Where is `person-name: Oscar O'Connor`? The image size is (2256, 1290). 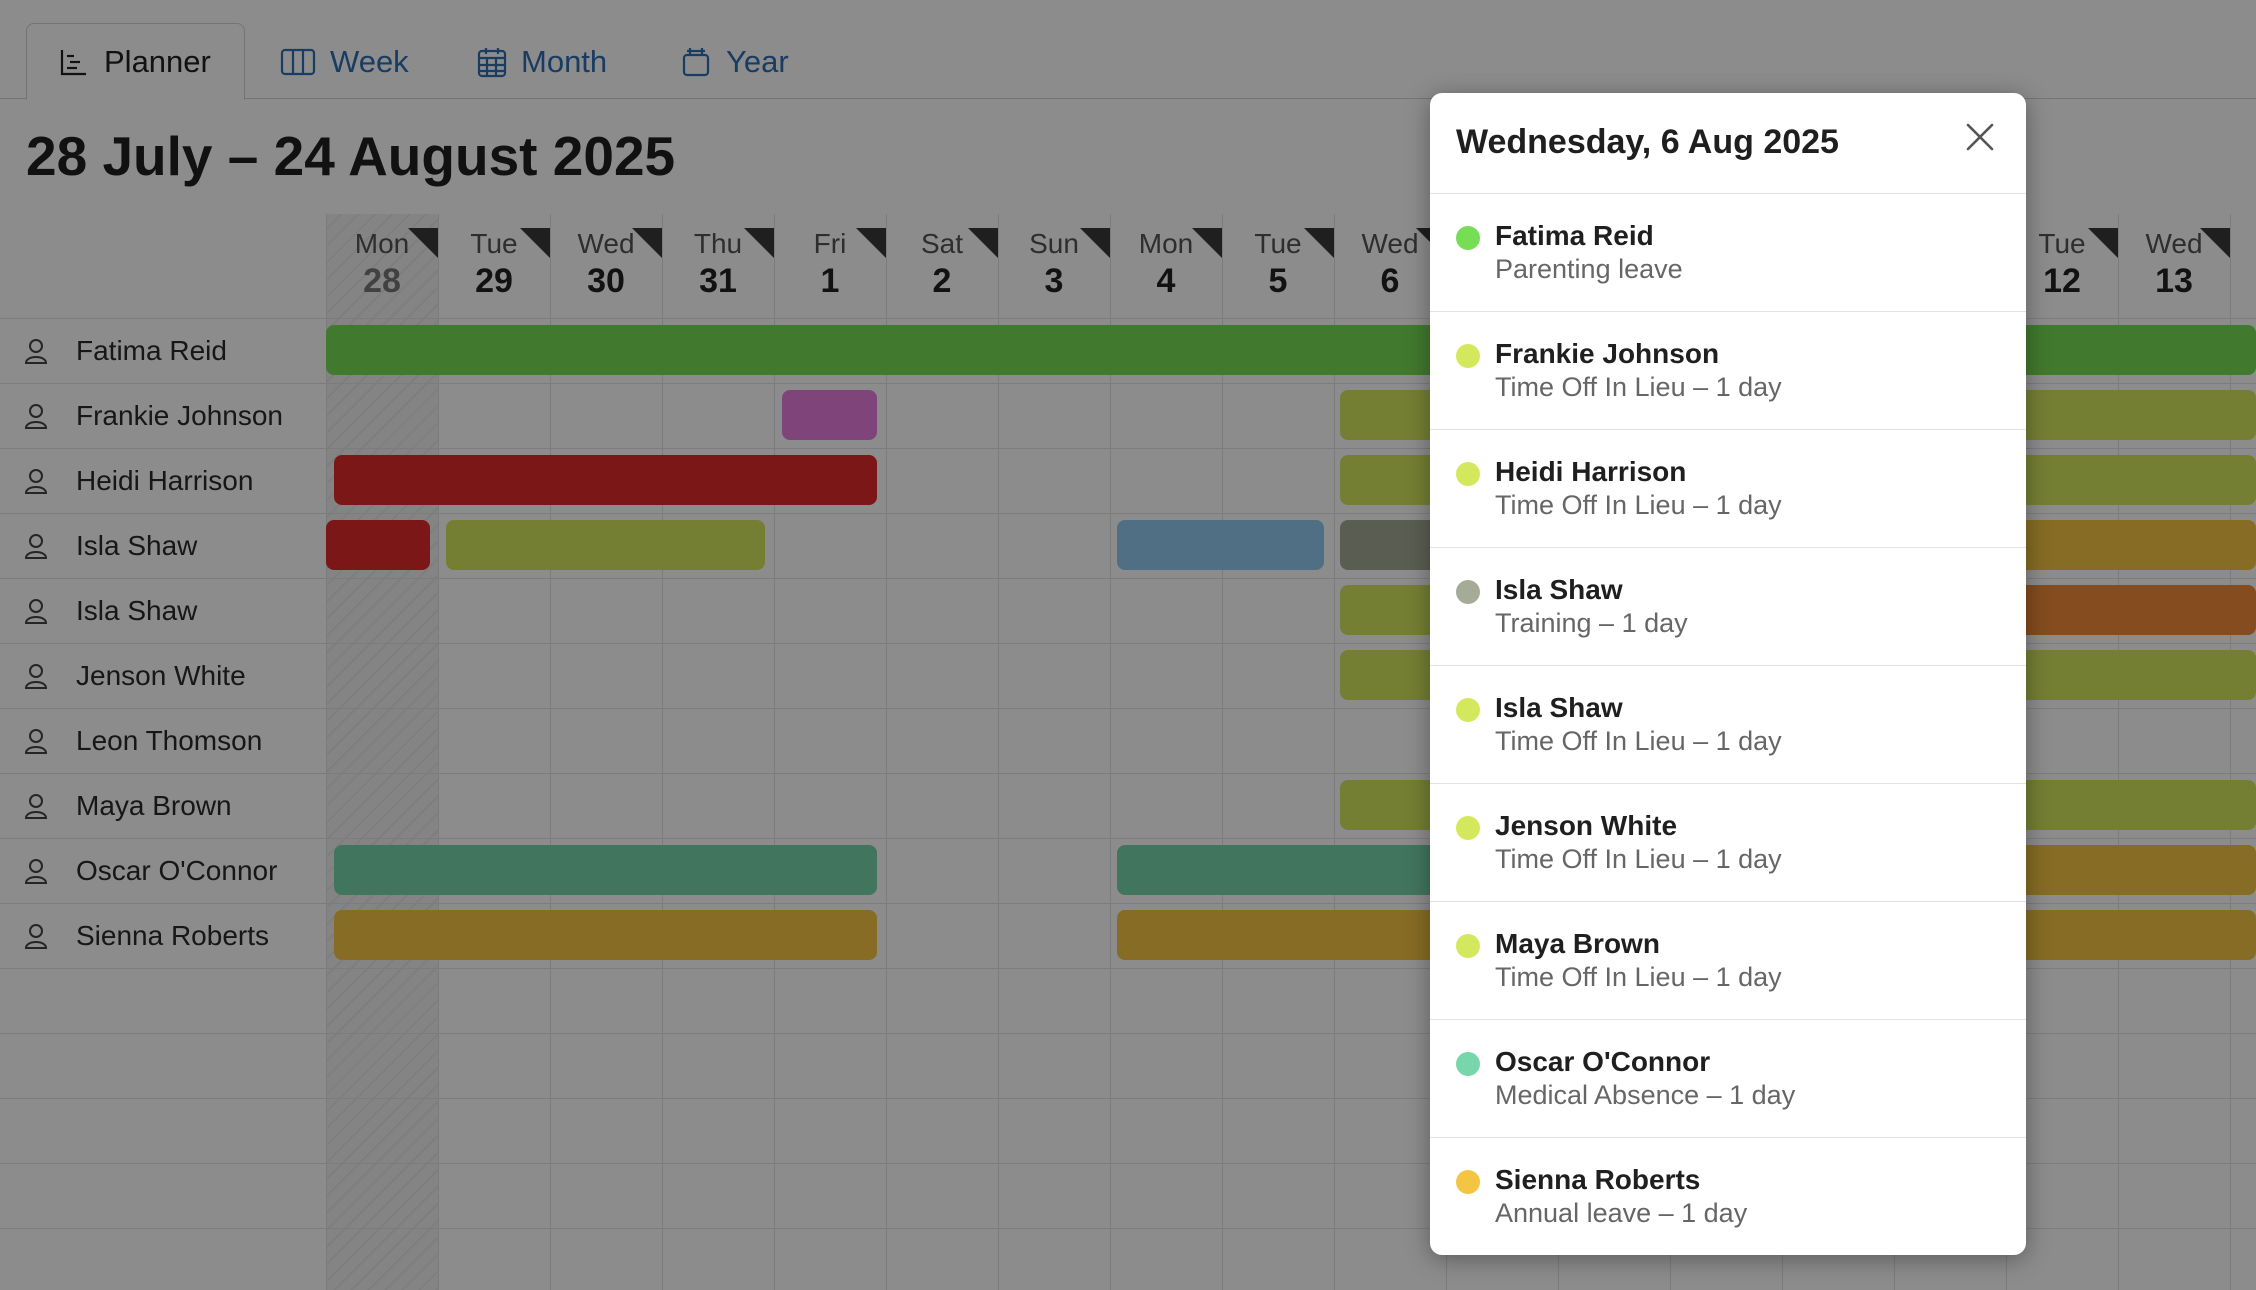 person-name: Oscar O'Connor is located at coordinates (177, 870).